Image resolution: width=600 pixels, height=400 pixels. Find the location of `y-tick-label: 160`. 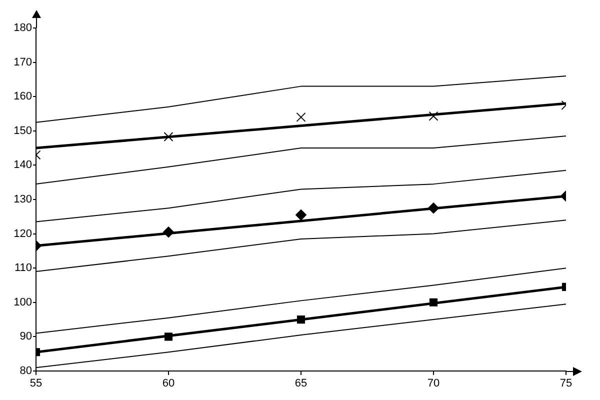

y-tick-label: 160 is located at coordinates (23, 96).